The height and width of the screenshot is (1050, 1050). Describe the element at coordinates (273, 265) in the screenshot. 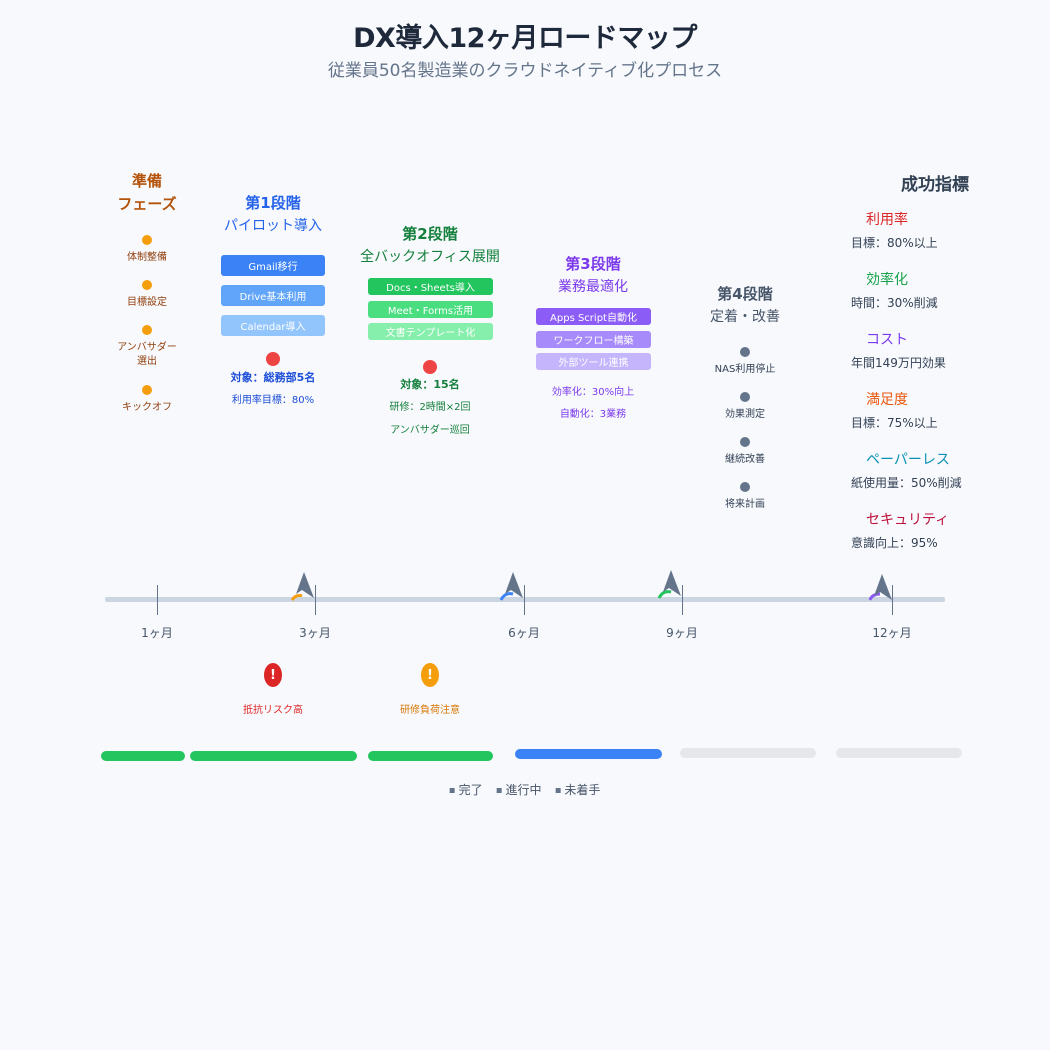

I see `phase1-task: Gmail移行` at that location.